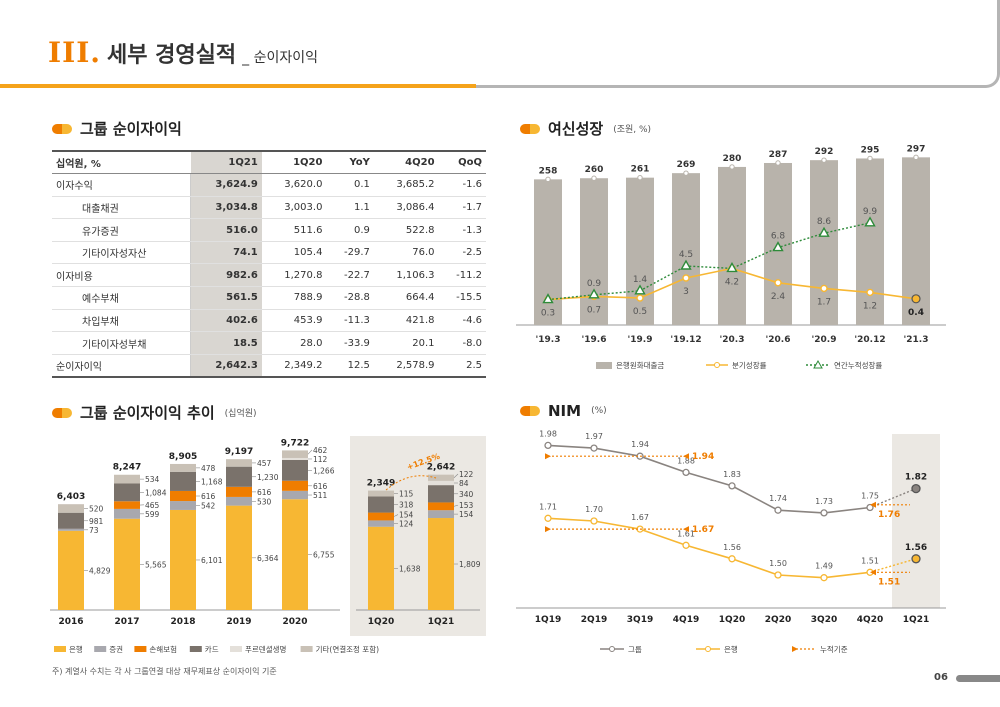 The width and height of the screenshot is (1000, 707). What do you see at coordinates (295, 443) in the screenshot?
I see `bar-total-label: 9,722` at bounding box center [295, 443].